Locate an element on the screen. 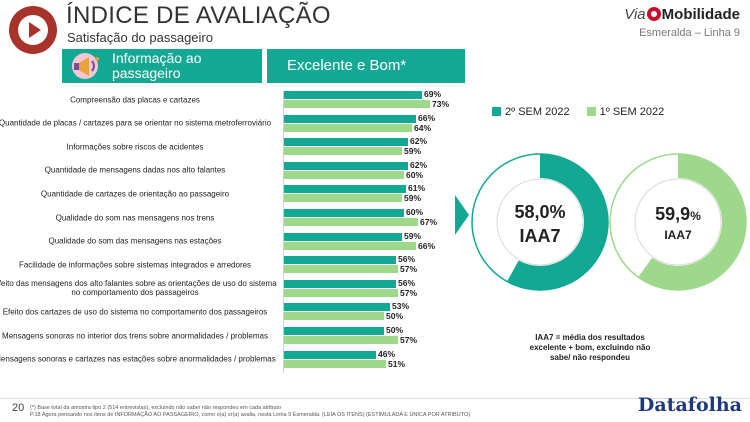 This screenshot has height=422, width=750. value-label-s2: 67% is located at coordinates (429, 222).